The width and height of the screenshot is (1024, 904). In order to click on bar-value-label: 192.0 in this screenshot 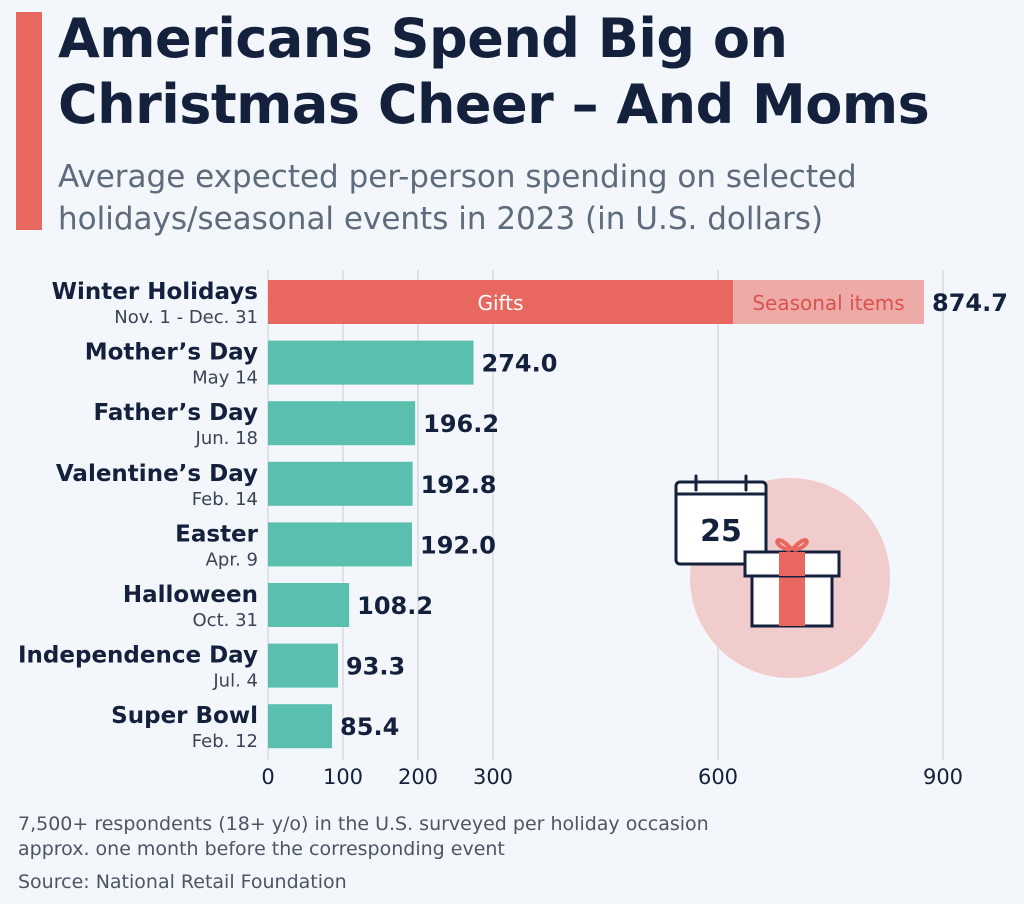, I will do `click(458, 545)`.